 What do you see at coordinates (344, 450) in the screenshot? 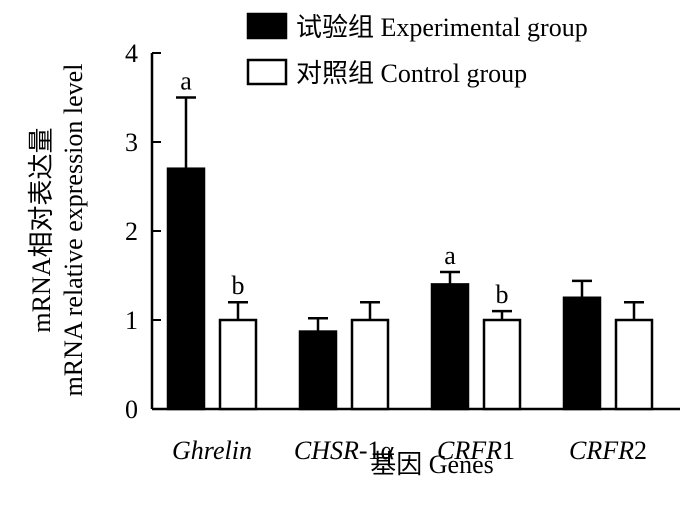
I see `x-tick-label: CHSR-1α` at bounding box center [344, 450].